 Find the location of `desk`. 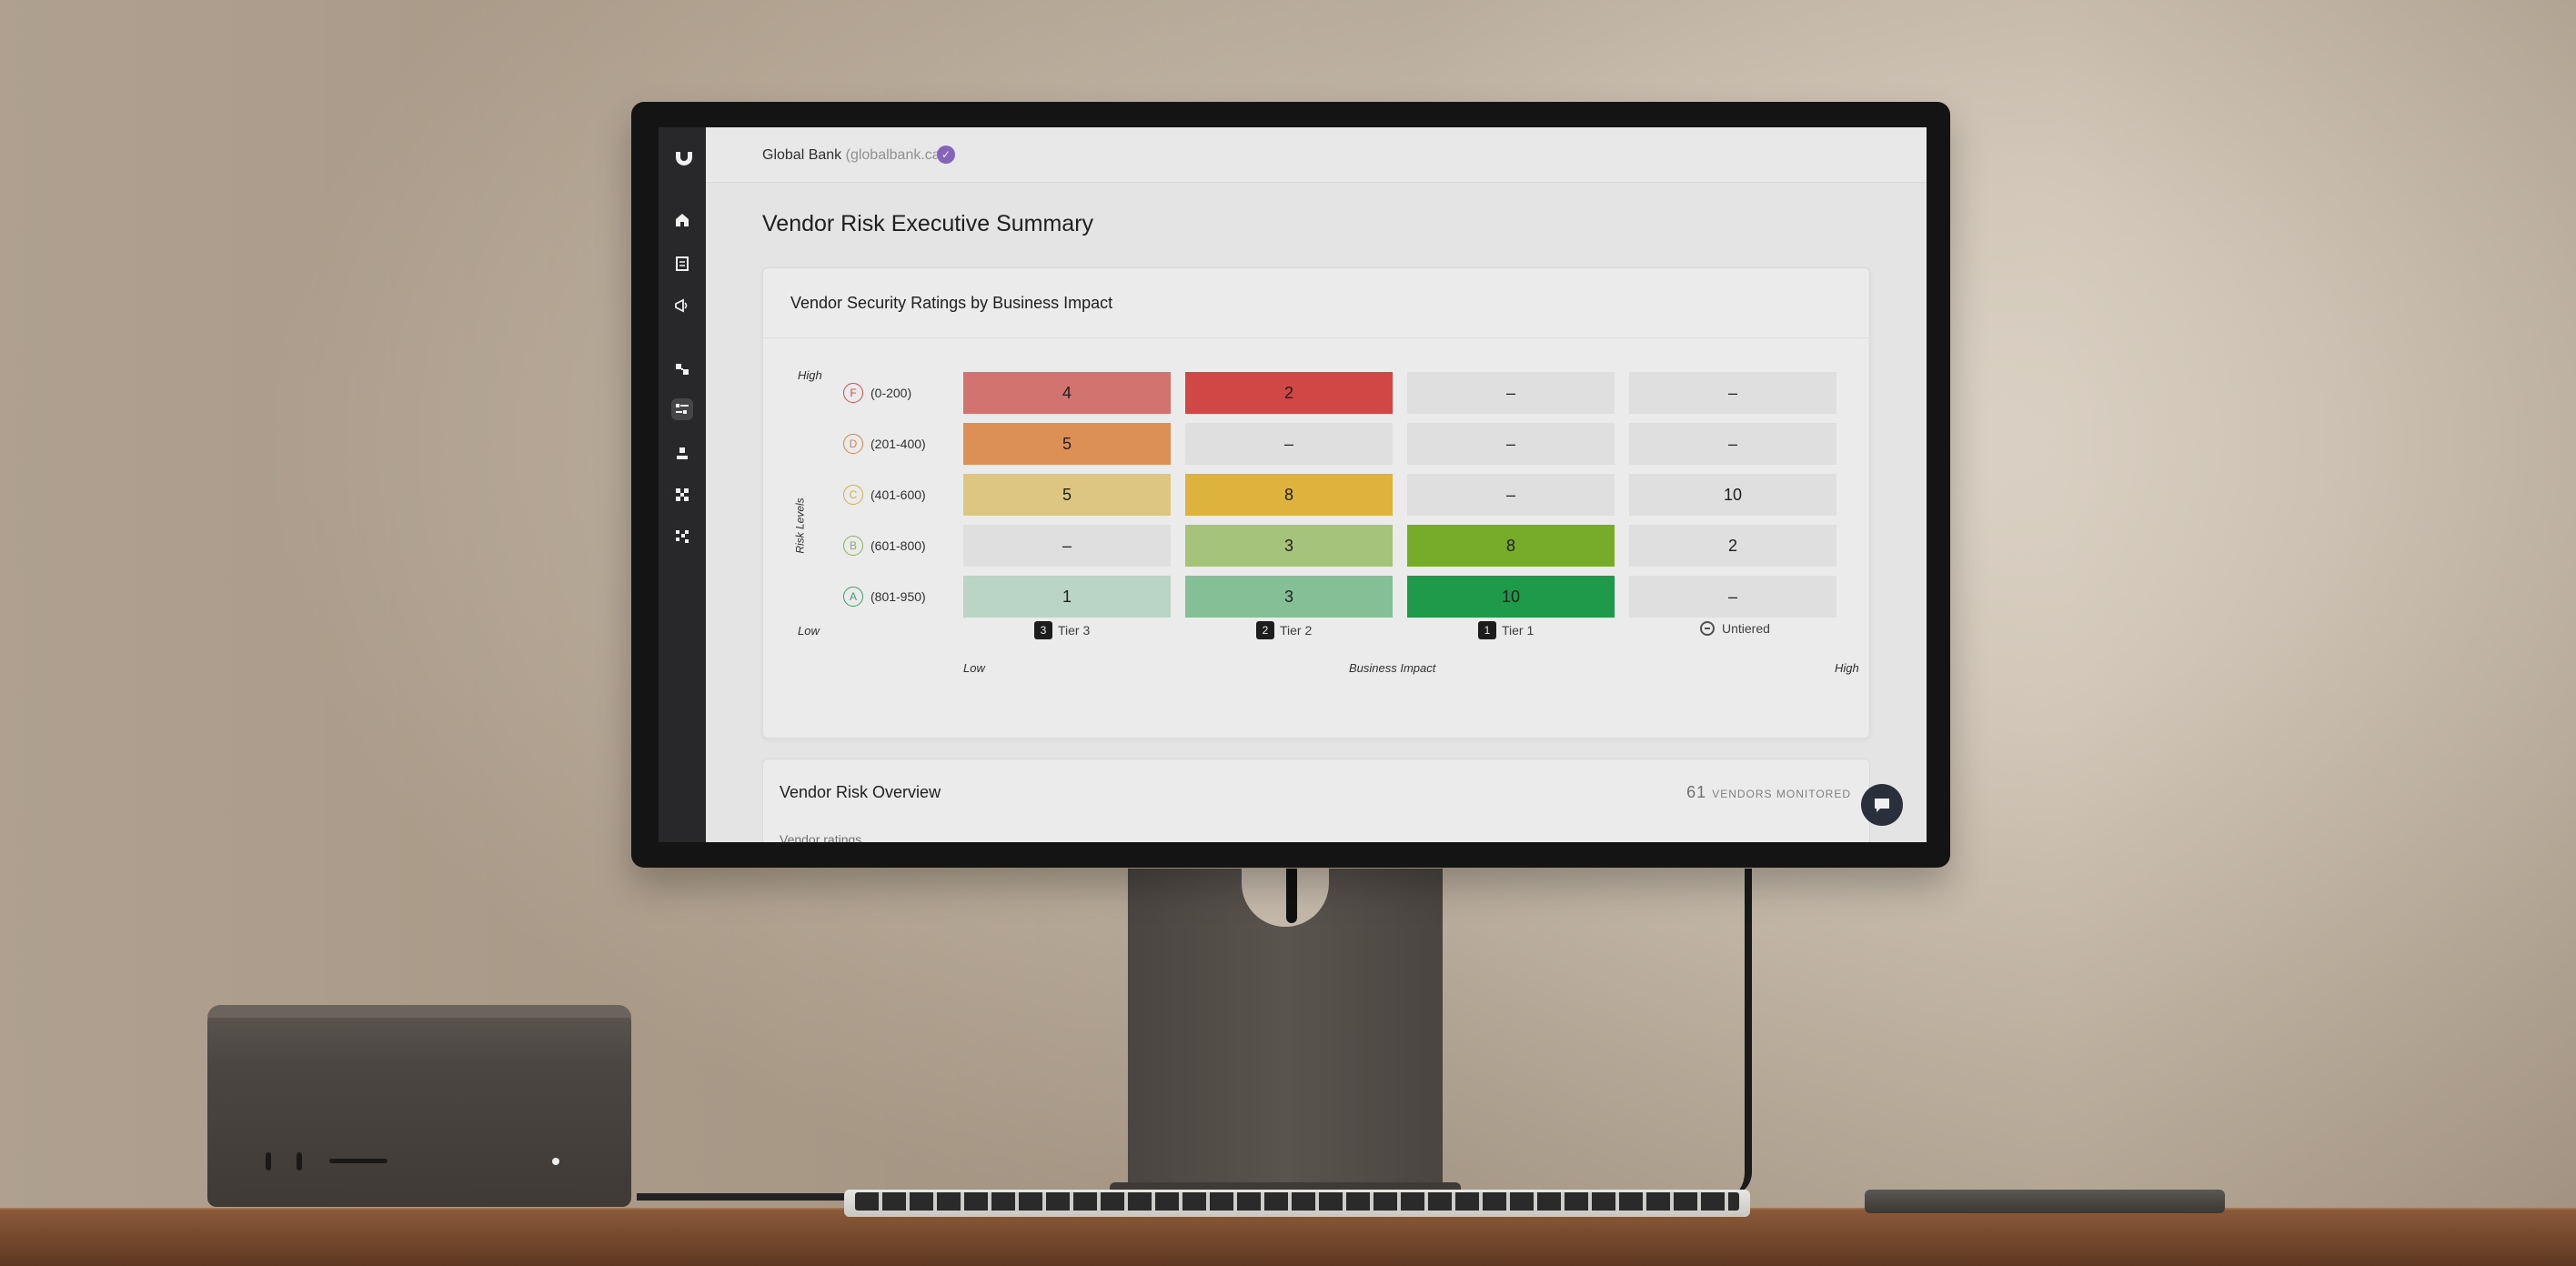

desk is located at coordinates (1288, 1238).